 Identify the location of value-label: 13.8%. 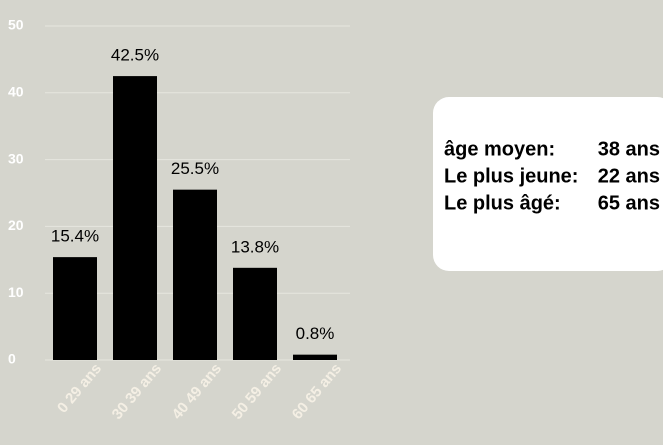
(255, 246).